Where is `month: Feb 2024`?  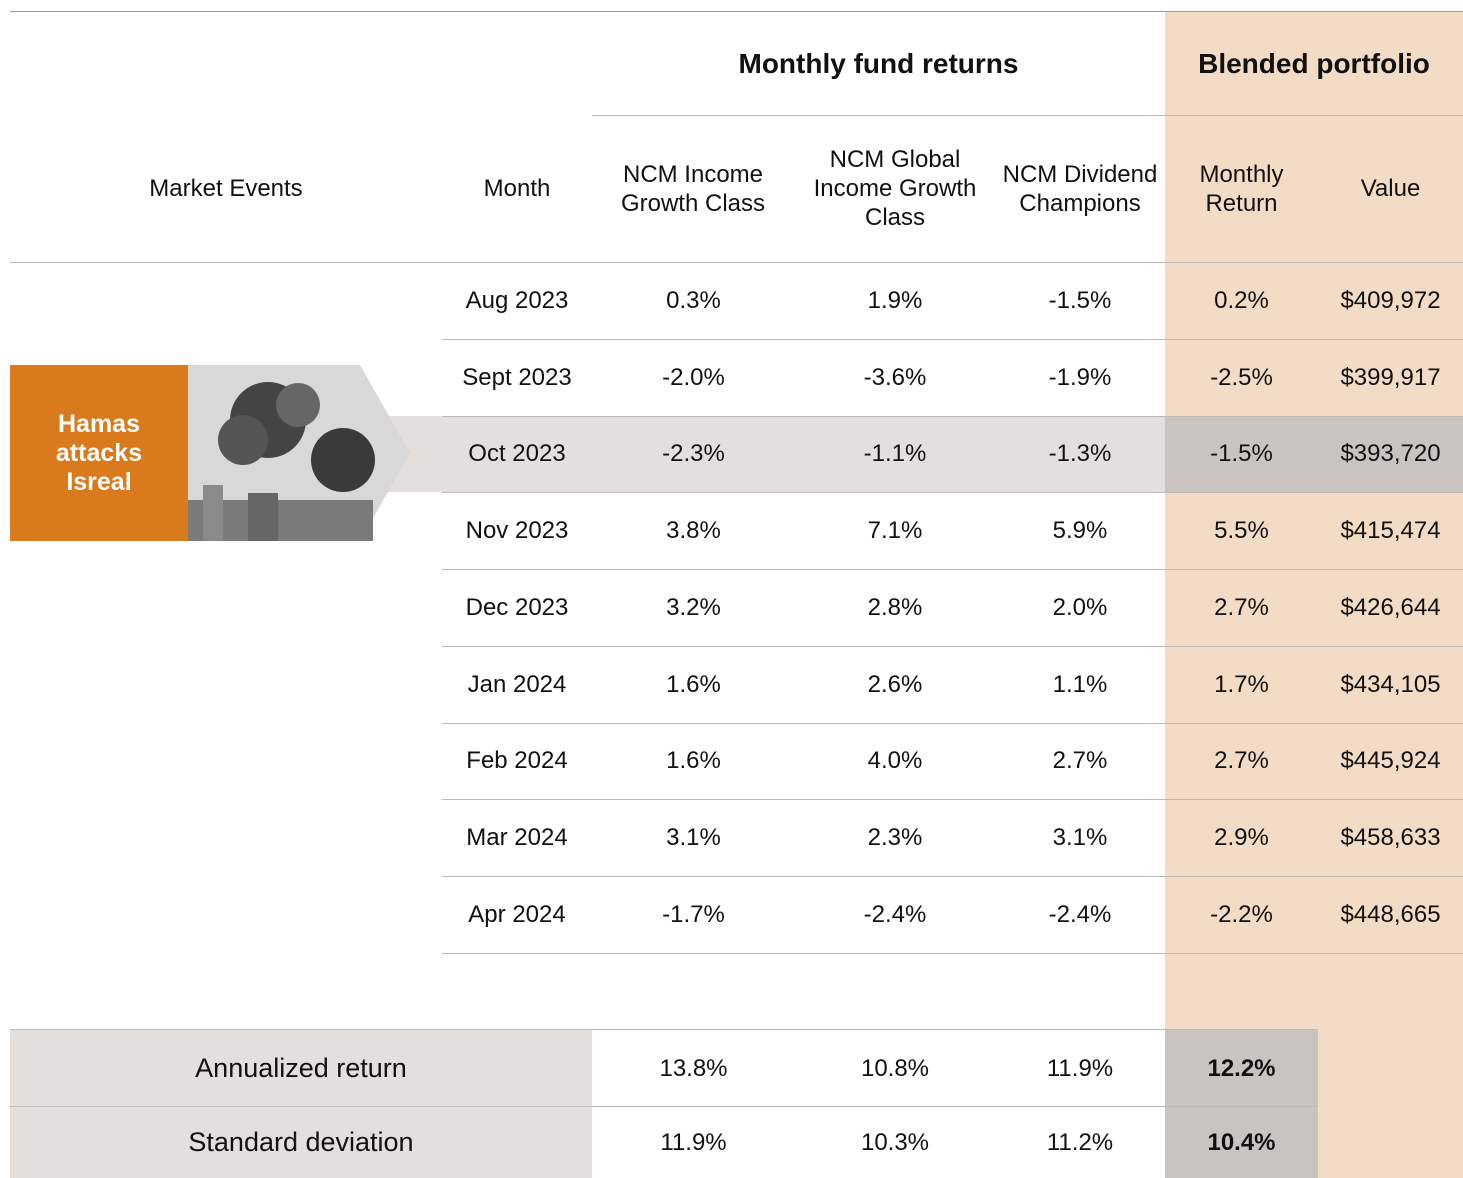
month: Feb 2024 is located at coordinates (517, 761).